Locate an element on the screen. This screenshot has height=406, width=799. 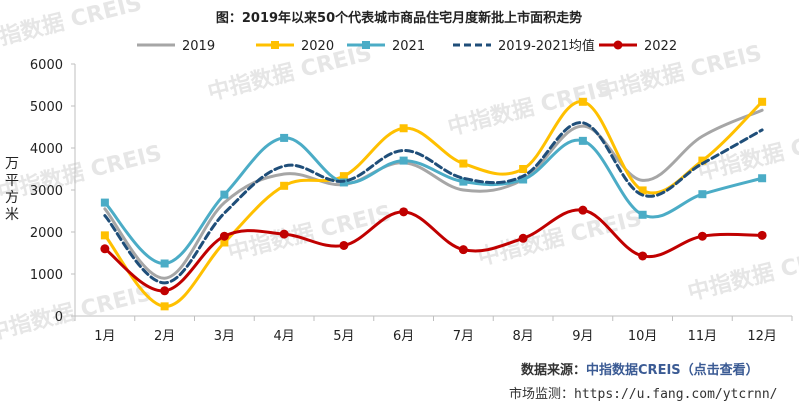
y-tick-label: 5000 is located at coordinates (46, 107).